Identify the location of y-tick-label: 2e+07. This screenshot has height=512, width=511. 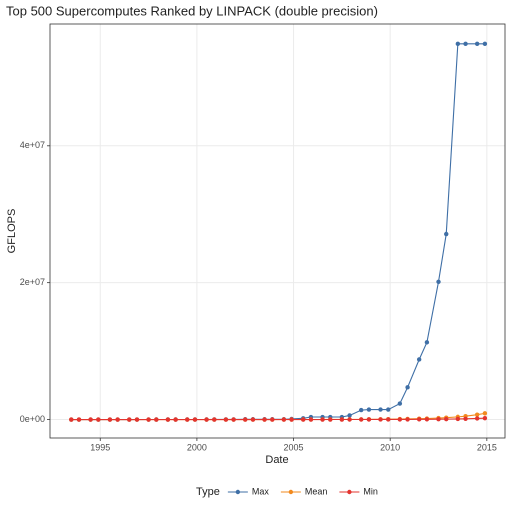
(32, 282).